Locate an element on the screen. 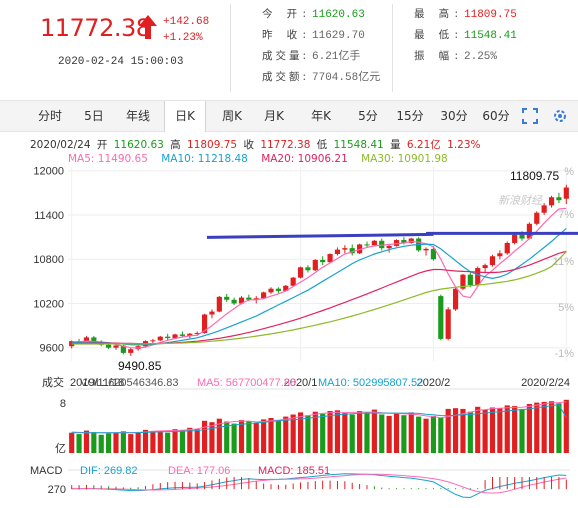  fullscreen-icon is located at coordinates (530, 116).